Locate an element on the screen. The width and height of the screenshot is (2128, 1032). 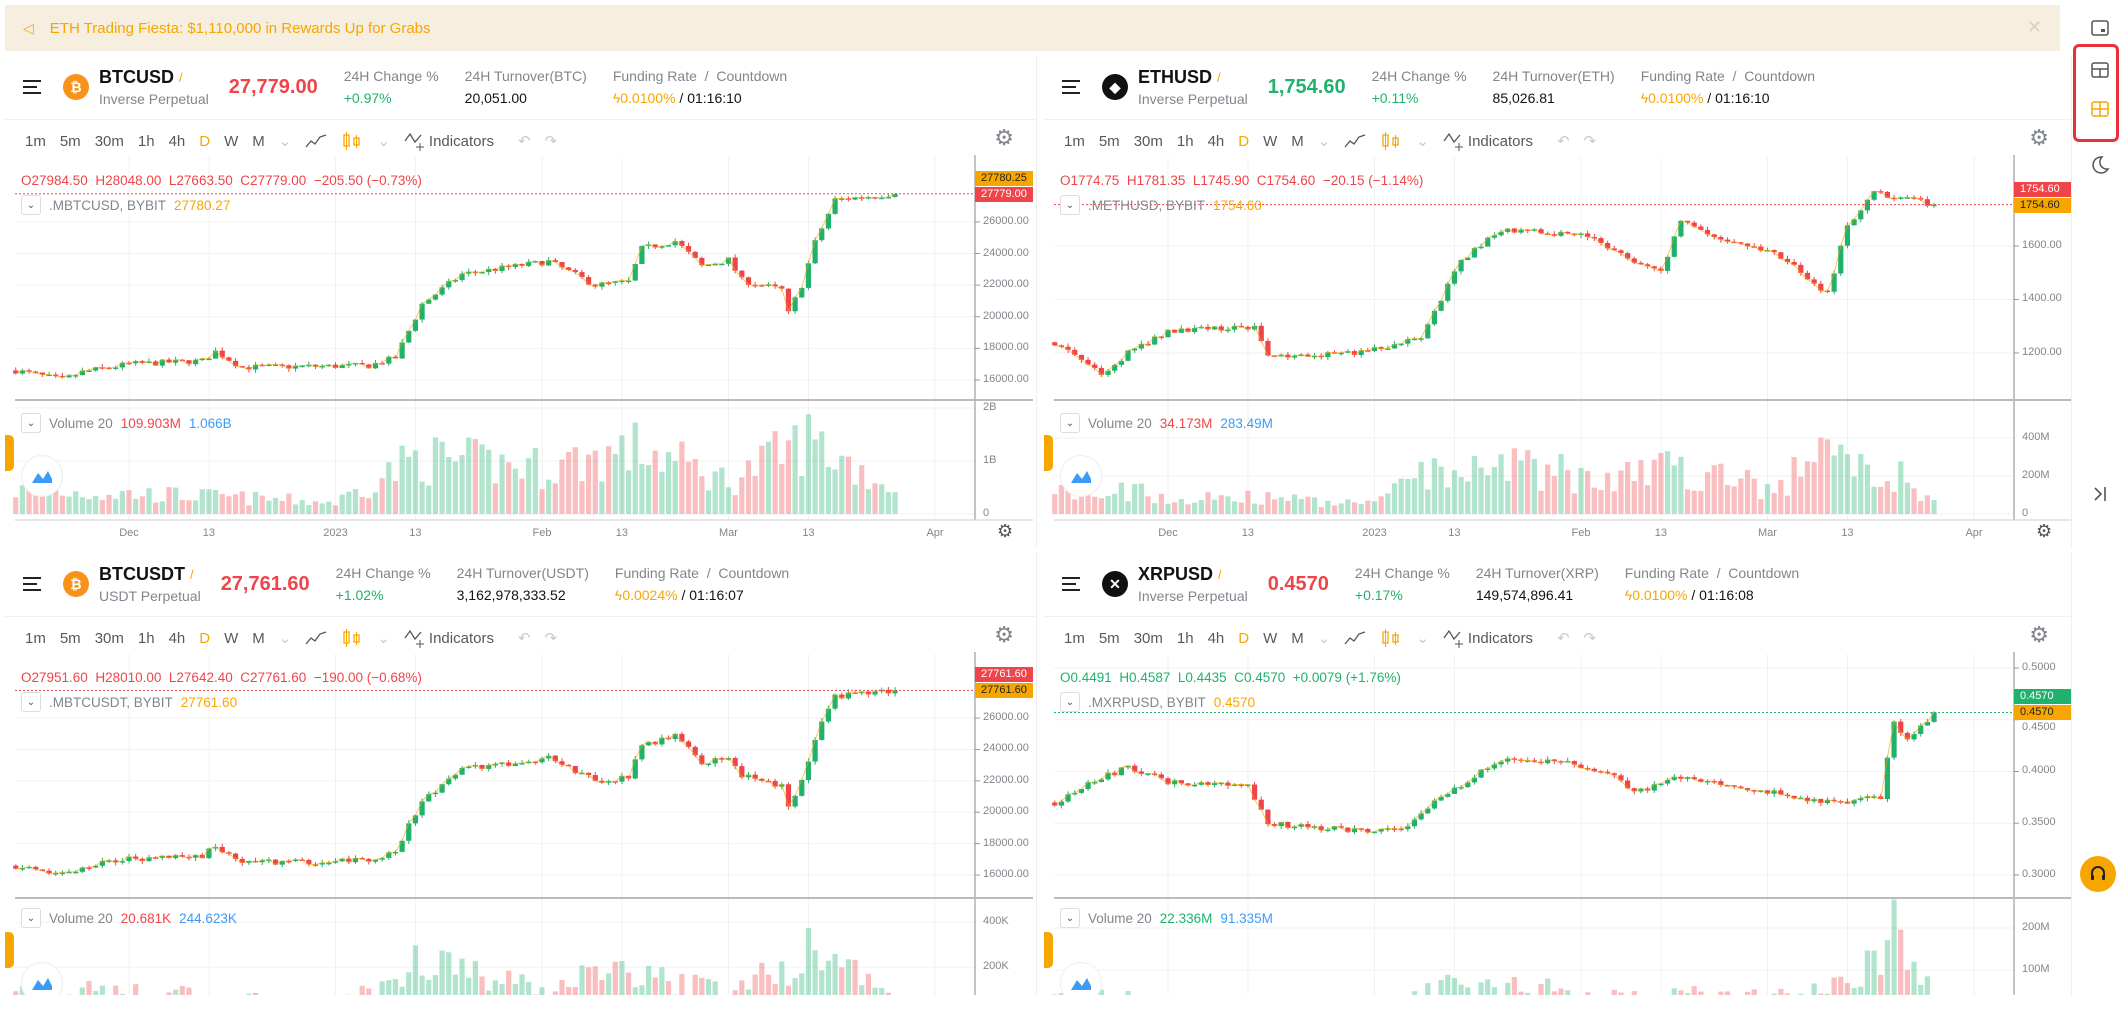
symbol-name: BTCUSD is located at coordinates (136, 77).